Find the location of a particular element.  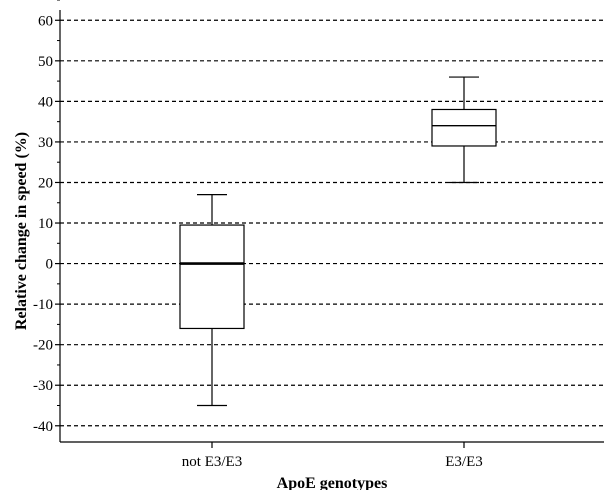

y-tick-label: 50 is located at coordinates (45, 62).